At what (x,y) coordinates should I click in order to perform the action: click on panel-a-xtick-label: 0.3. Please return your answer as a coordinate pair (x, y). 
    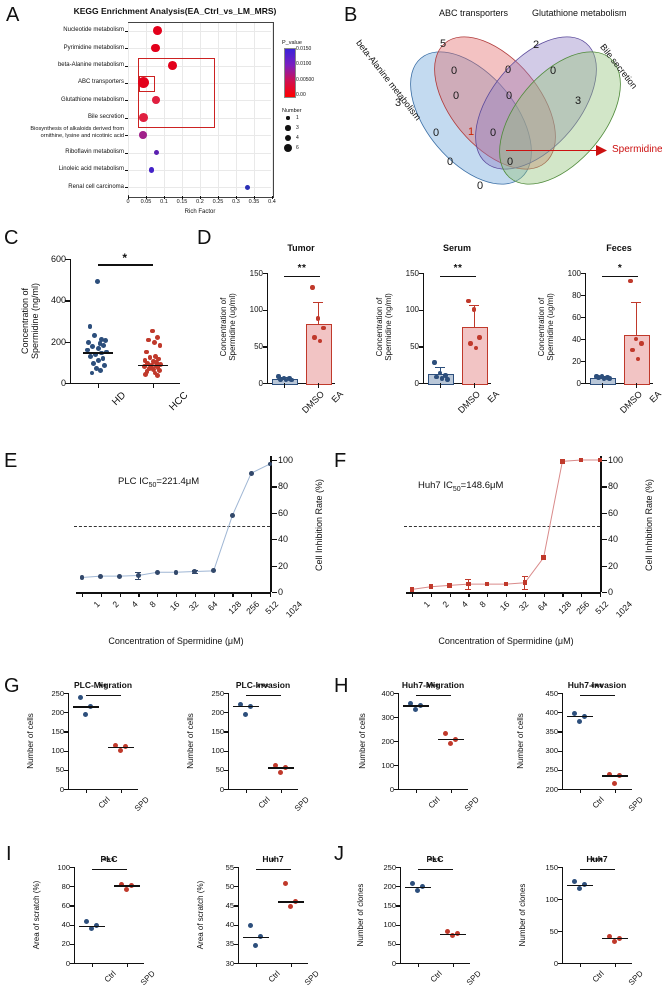
    Looking at the image, I should click on (236, 202).